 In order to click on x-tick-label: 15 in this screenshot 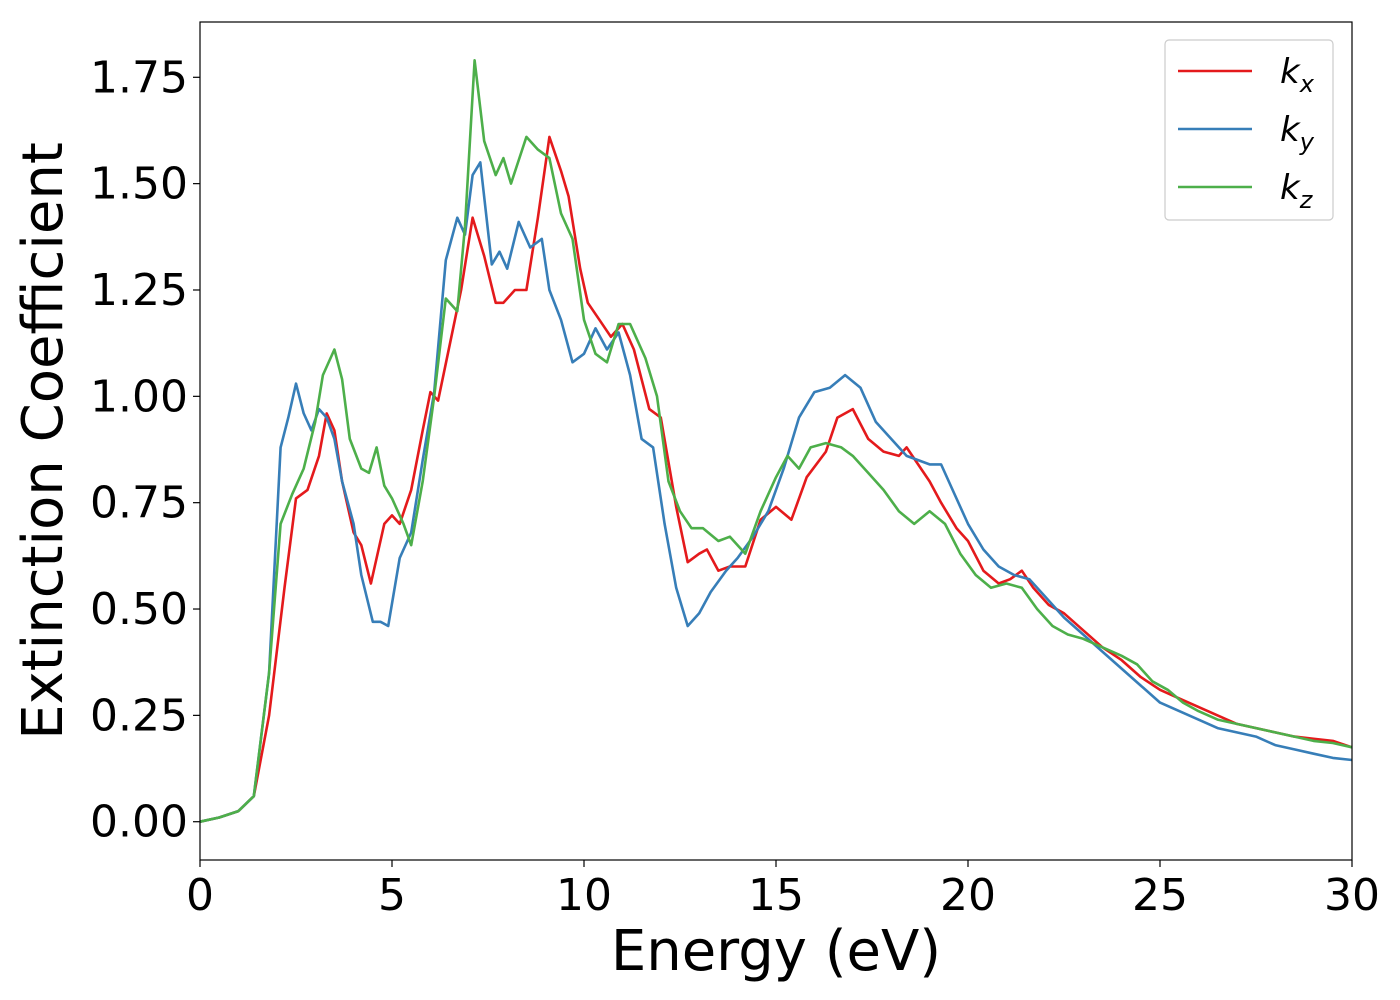, I will do `click(776, 895)`.